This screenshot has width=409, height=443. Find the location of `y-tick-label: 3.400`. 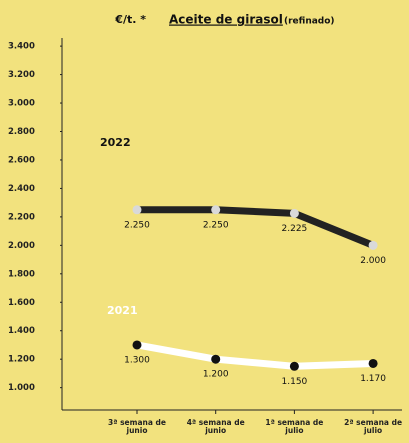

y-tick-label: 3.400 is located at coordinates (21, 47).